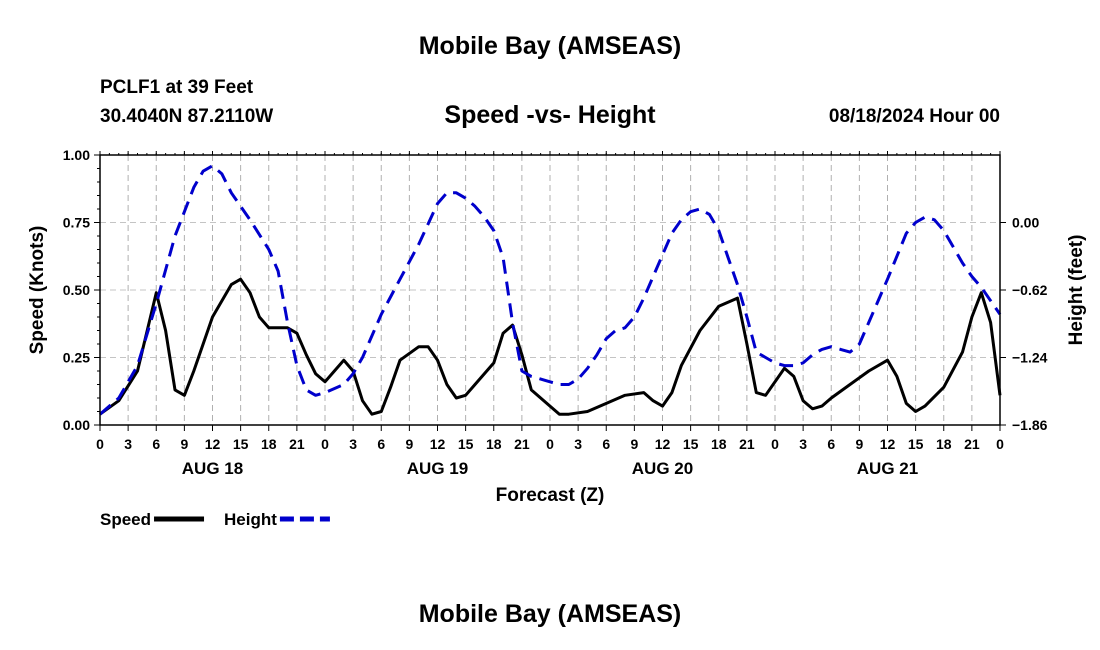  What do you see at coordinates (125, 519) in the screenshot?
I see `legend-label-speed: Speed` at bounding box center [125, 519].